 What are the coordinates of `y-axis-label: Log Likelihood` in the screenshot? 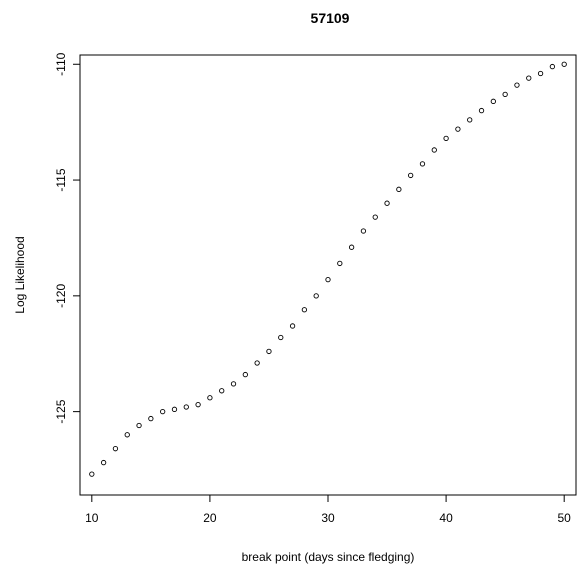 It's located at (20, 274).